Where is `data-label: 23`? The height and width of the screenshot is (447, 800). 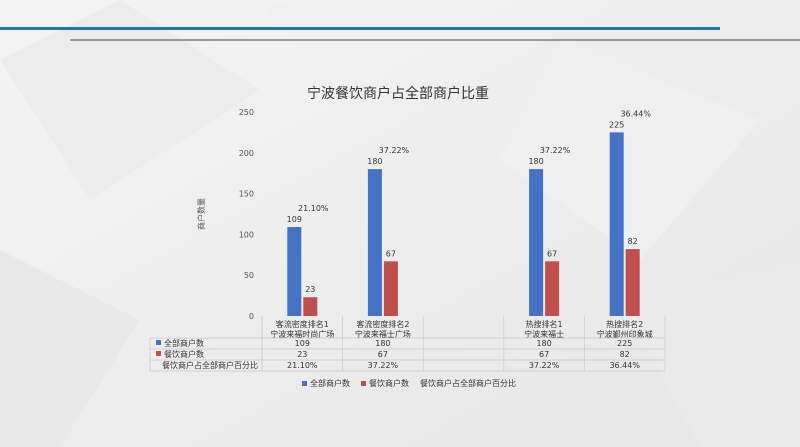
data-label: 23 is located at coordinates (310, 289).